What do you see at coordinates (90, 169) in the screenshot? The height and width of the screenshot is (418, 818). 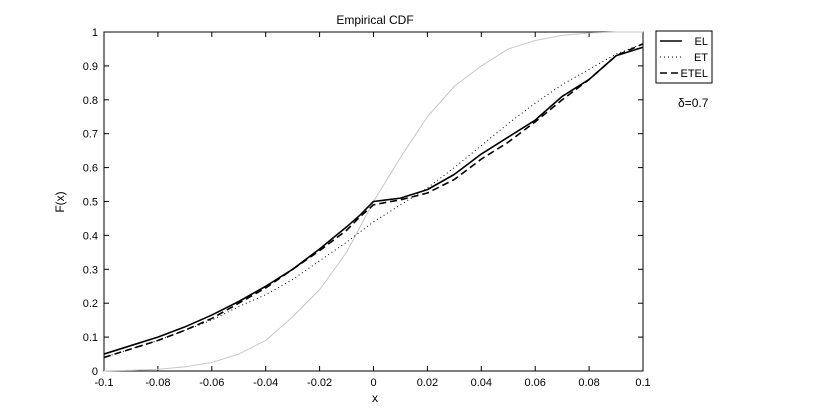 I see `y-tick-label: 0.6` at bounding box center [90, 169].